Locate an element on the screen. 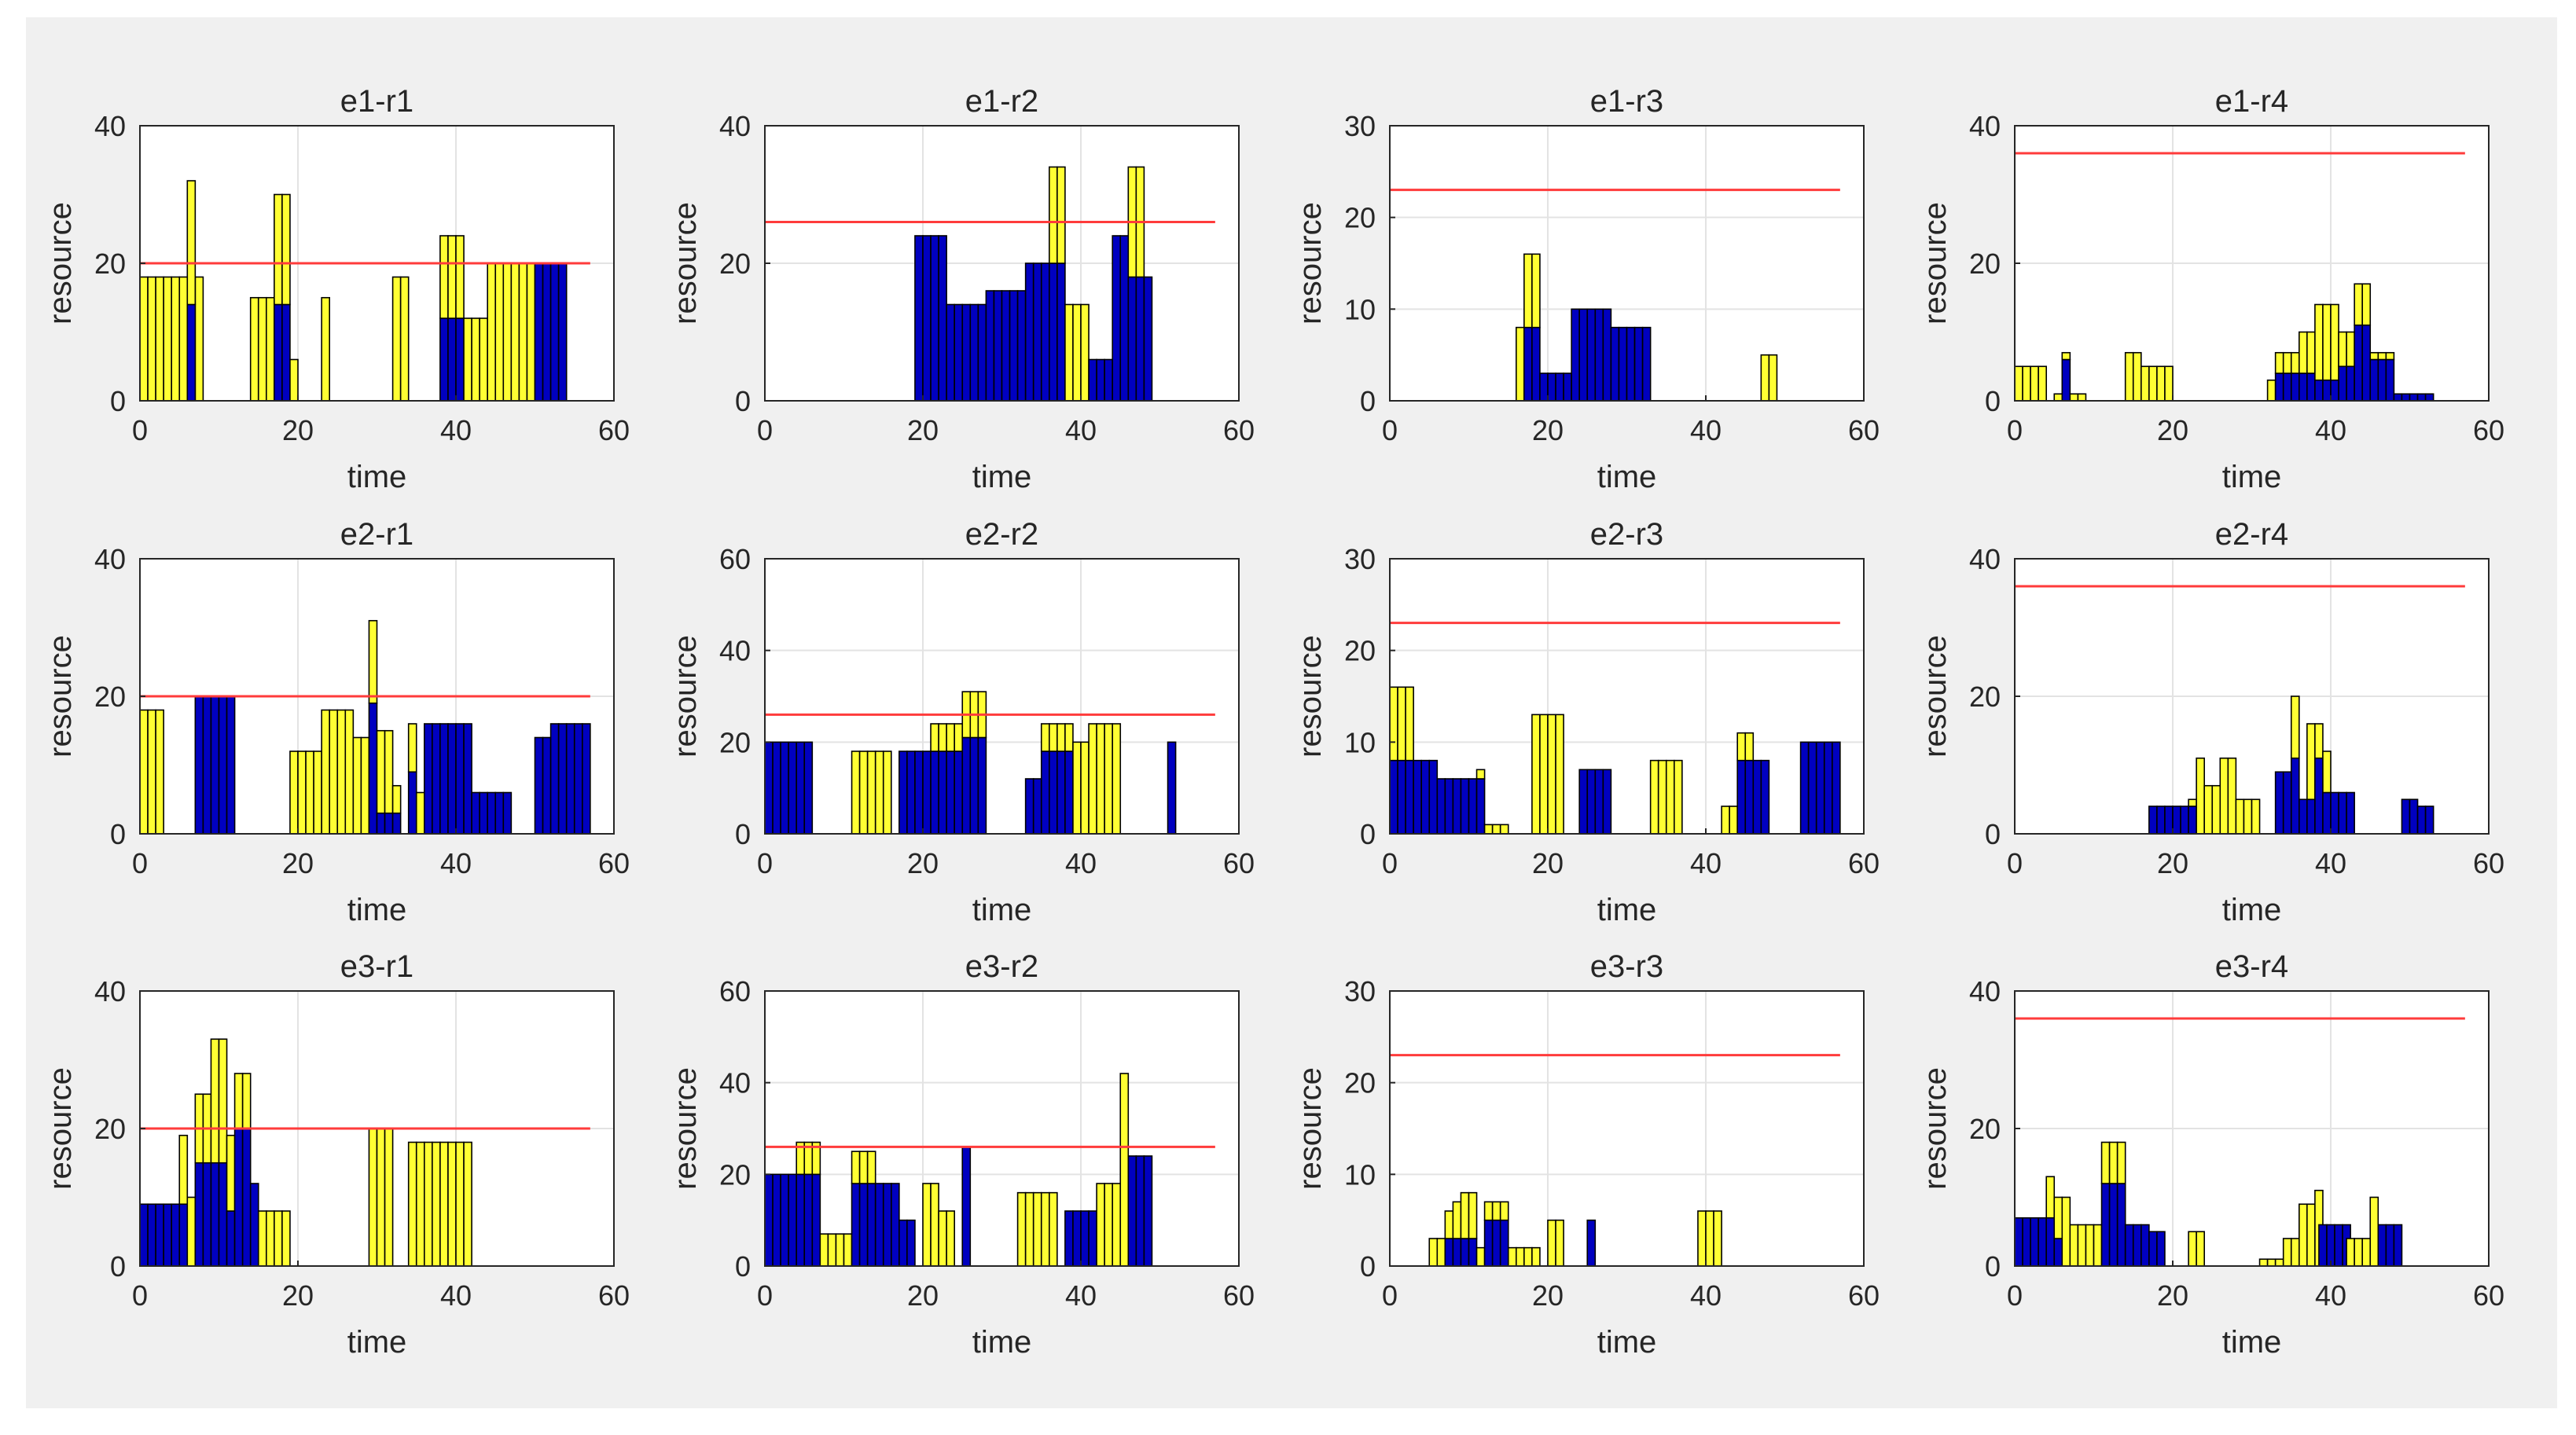  subplot-e3-r3: 0 20 40 60 0 10 20 30 e3-r3 time resource is located at coordinates (1586, 1154).